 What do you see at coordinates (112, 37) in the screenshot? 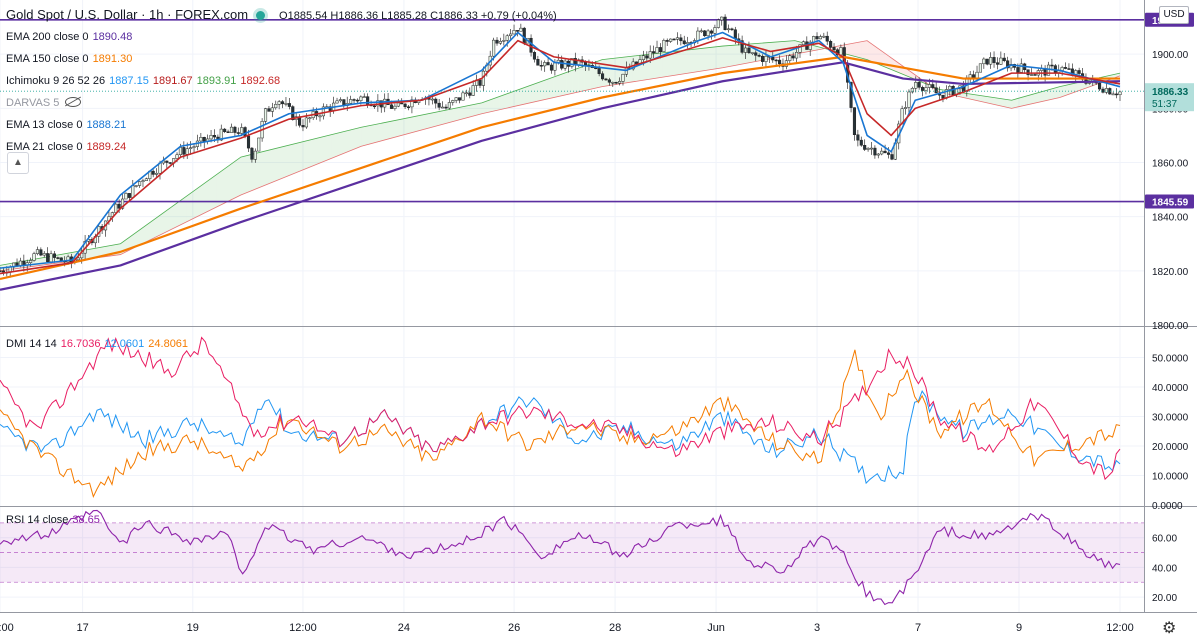
I see `legend-ema200-value: 1890.48` at bounding box center [112, 37].